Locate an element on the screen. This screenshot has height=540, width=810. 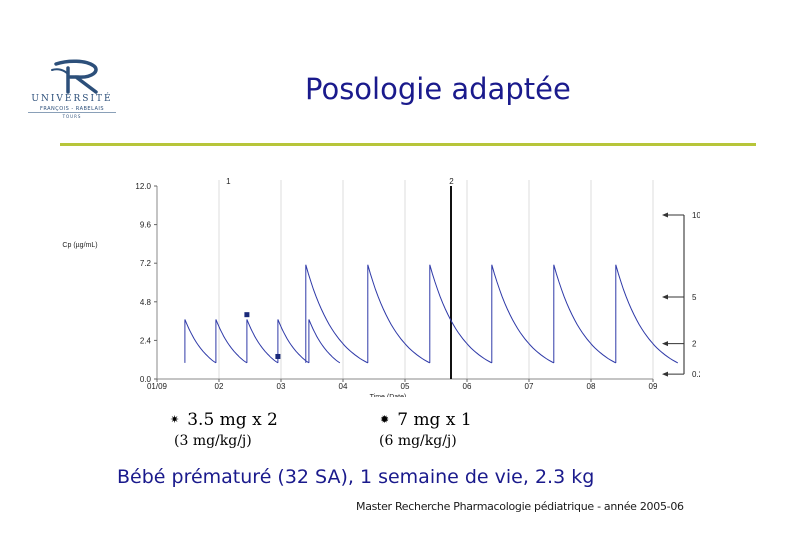
dose-regimen-right: ✹ 7 mg x 1 is located at coordinates (426, 420).